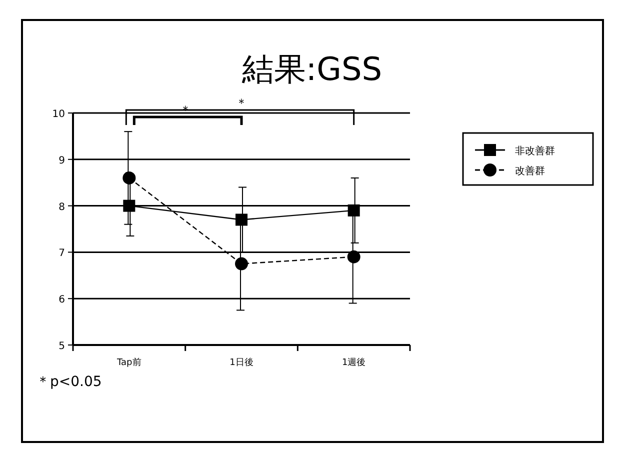 This screenshot has width=625, height=463. What do you see at coordinates (61, 300) in the screenshot?
I see `y-tick-label: 6` at bounding box center [61, 300].